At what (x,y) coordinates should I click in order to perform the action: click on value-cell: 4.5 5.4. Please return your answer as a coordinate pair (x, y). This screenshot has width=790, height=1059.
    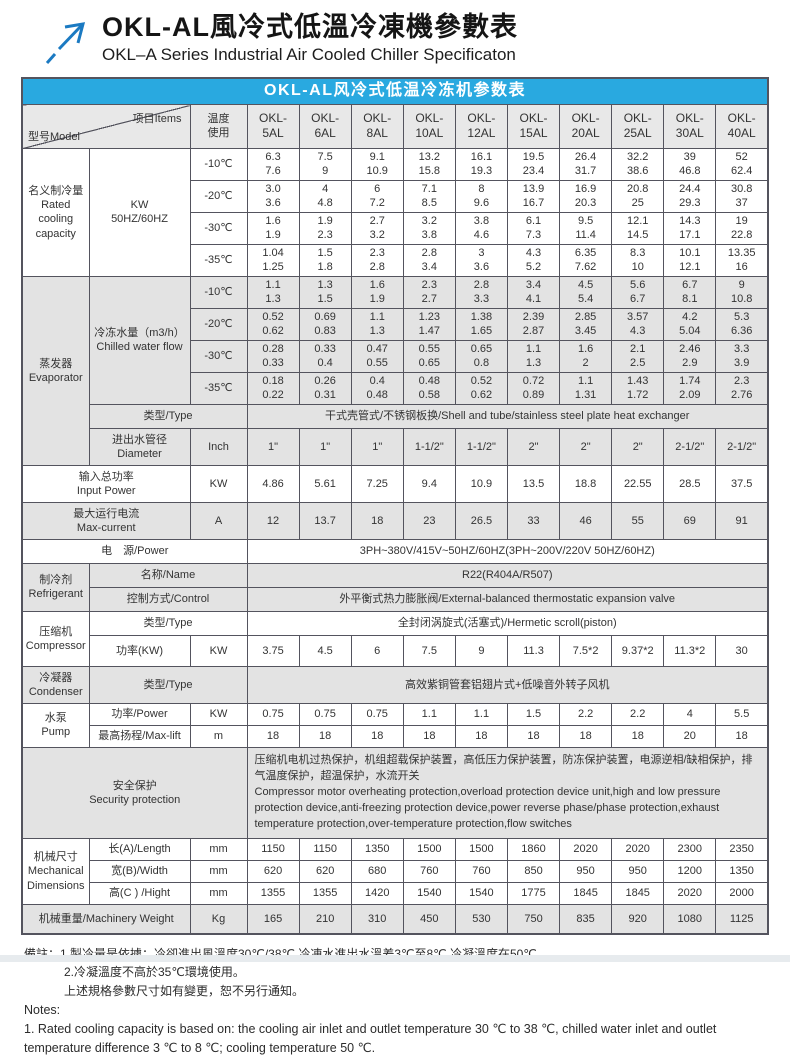
    Looking at the image, I should click on (586, 292).